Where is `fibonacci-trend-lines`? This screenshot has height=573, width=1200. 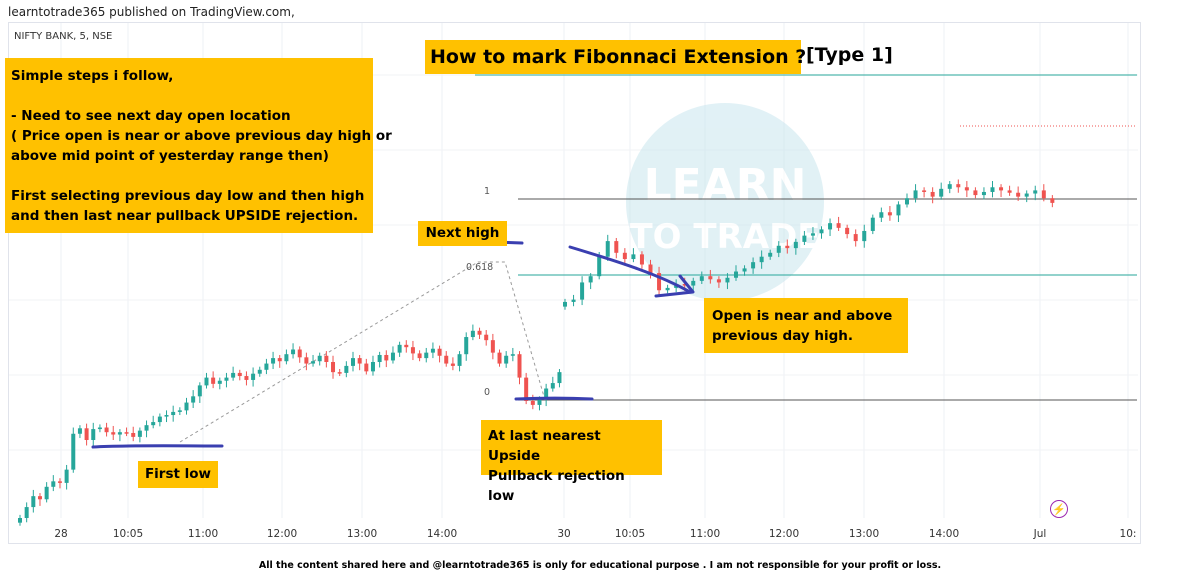
fibonacci-trend-lines is located at coordinates (362, 352).